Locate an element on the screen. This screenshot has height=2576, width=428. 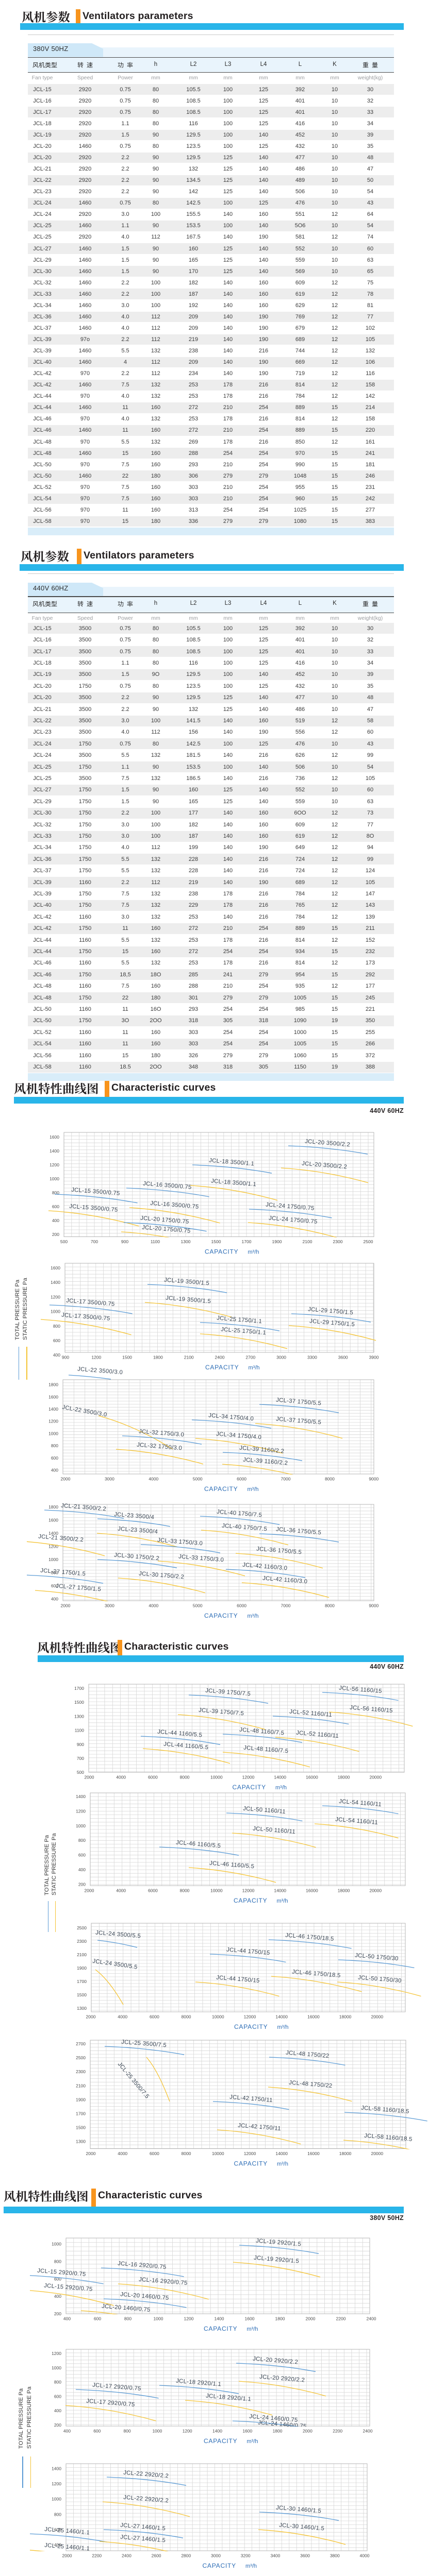
svg-text: 2600 is located at coordinates (156, 2555).